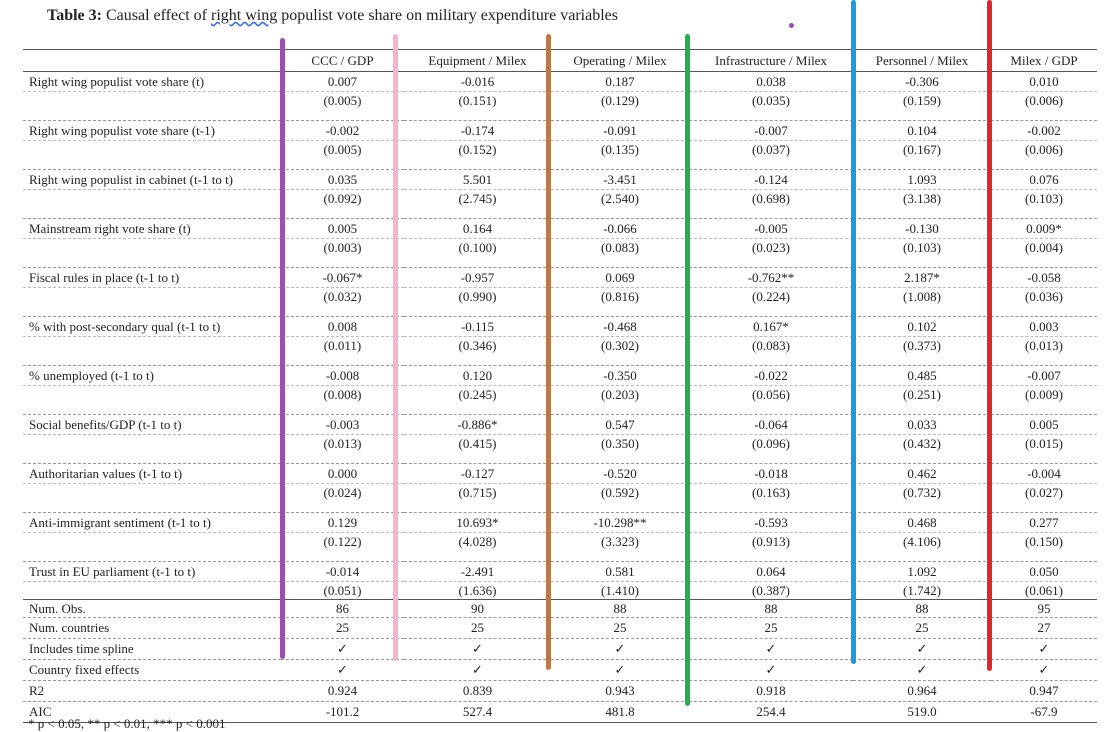 The height and width of the screenshot is (732, 1107). What do you see at coordinates (1044, 326) in the screenshot?
I see `coefficient-cell: 0.003` at bounding box center [1044, 326].